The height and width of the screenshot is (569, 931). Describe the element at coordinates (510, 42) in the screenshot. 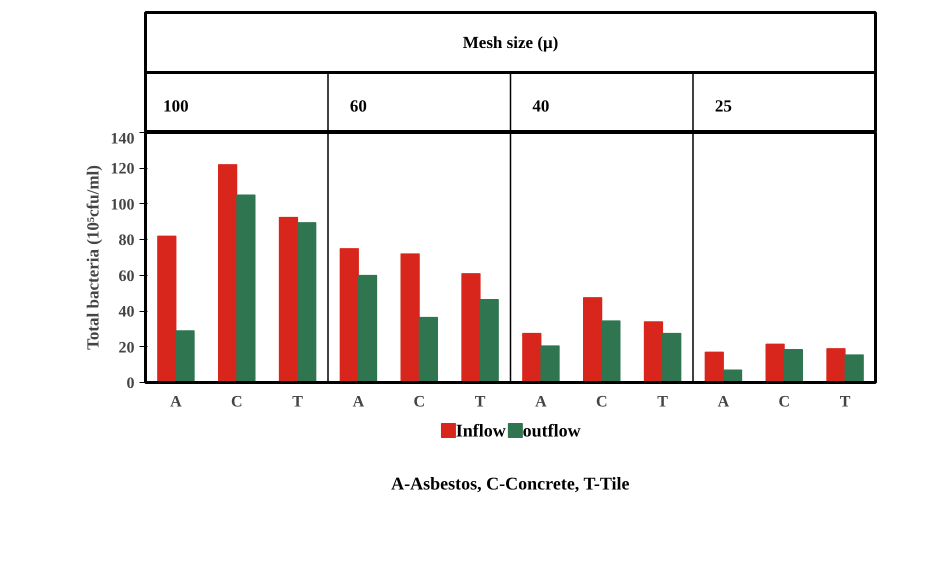

I see `chart-title: Mesh size (μ)` at that location.